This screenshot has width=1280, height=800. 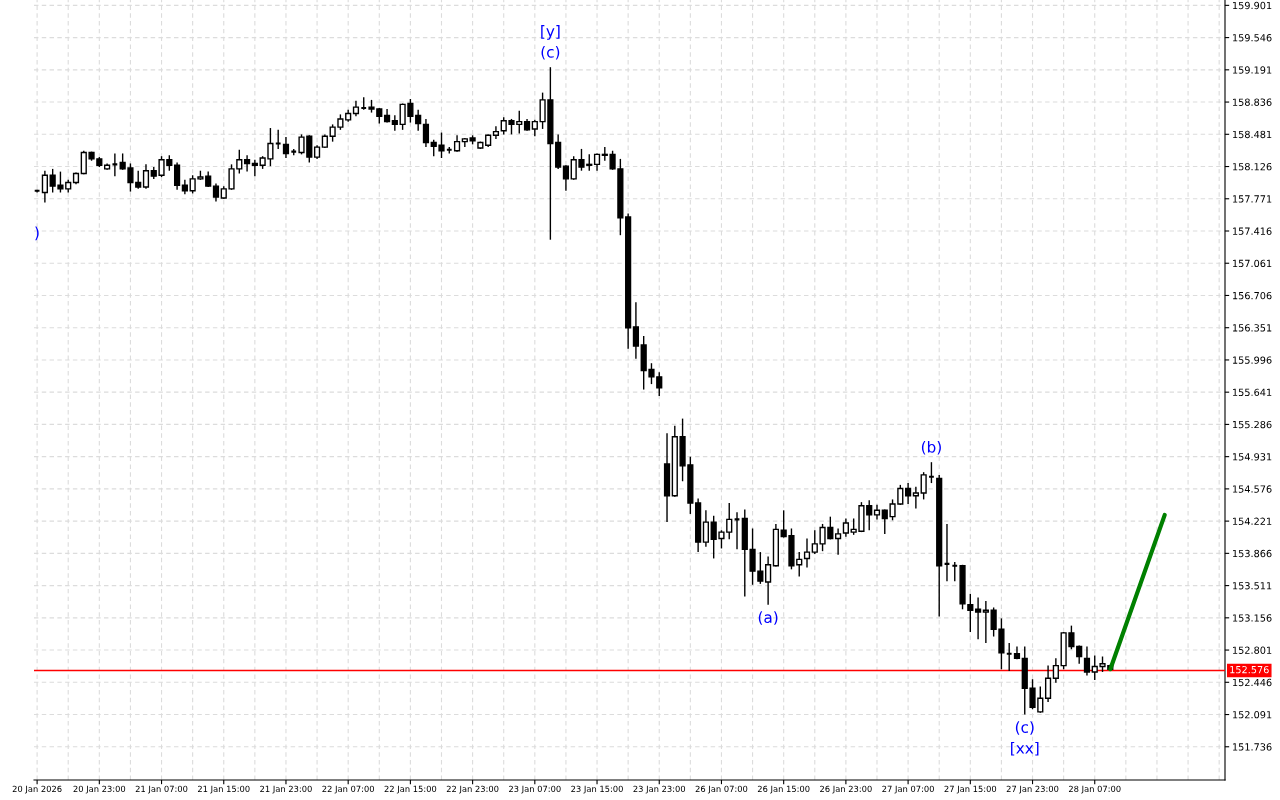 What do you see at coordinates (1252, 328) in the screenshot?
I see `y-tick-label: 156.351` at bounding box center [1252, 328].